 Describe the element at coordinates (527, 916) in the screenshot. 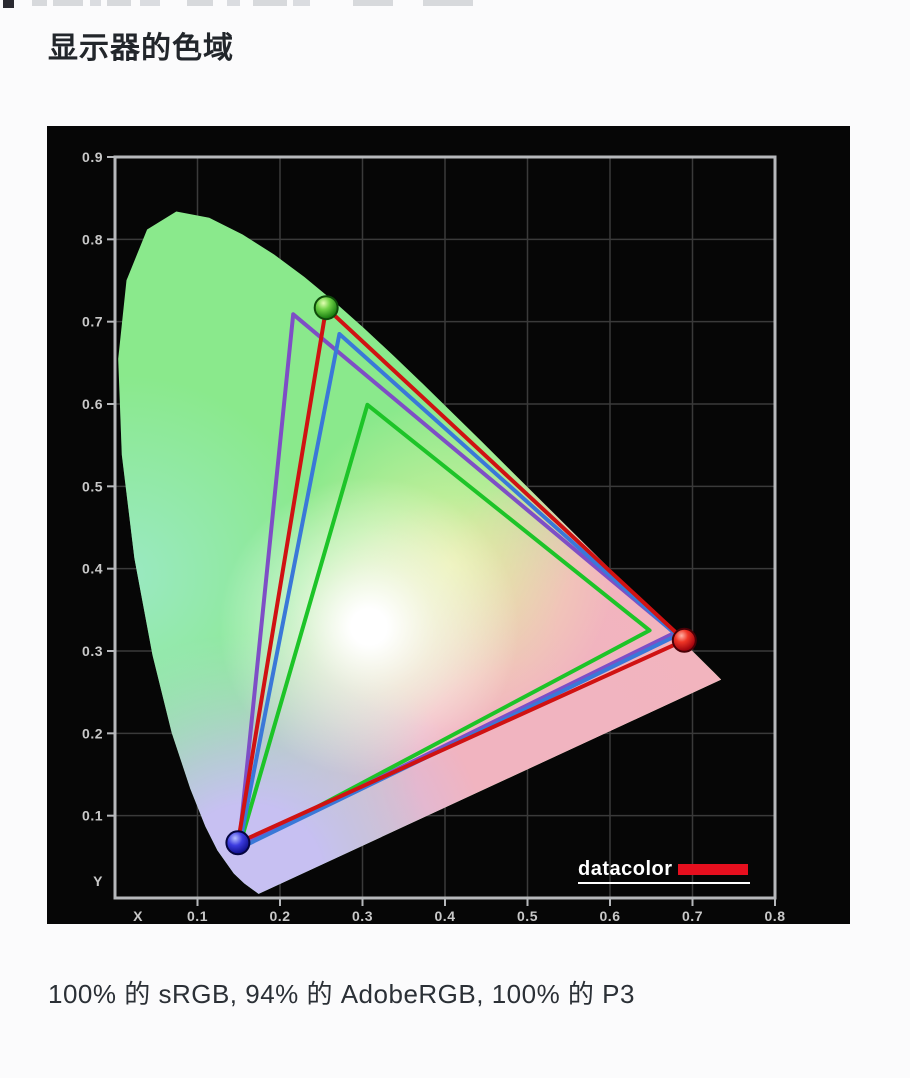

I see `x-tick-label: 0.5` at that location.